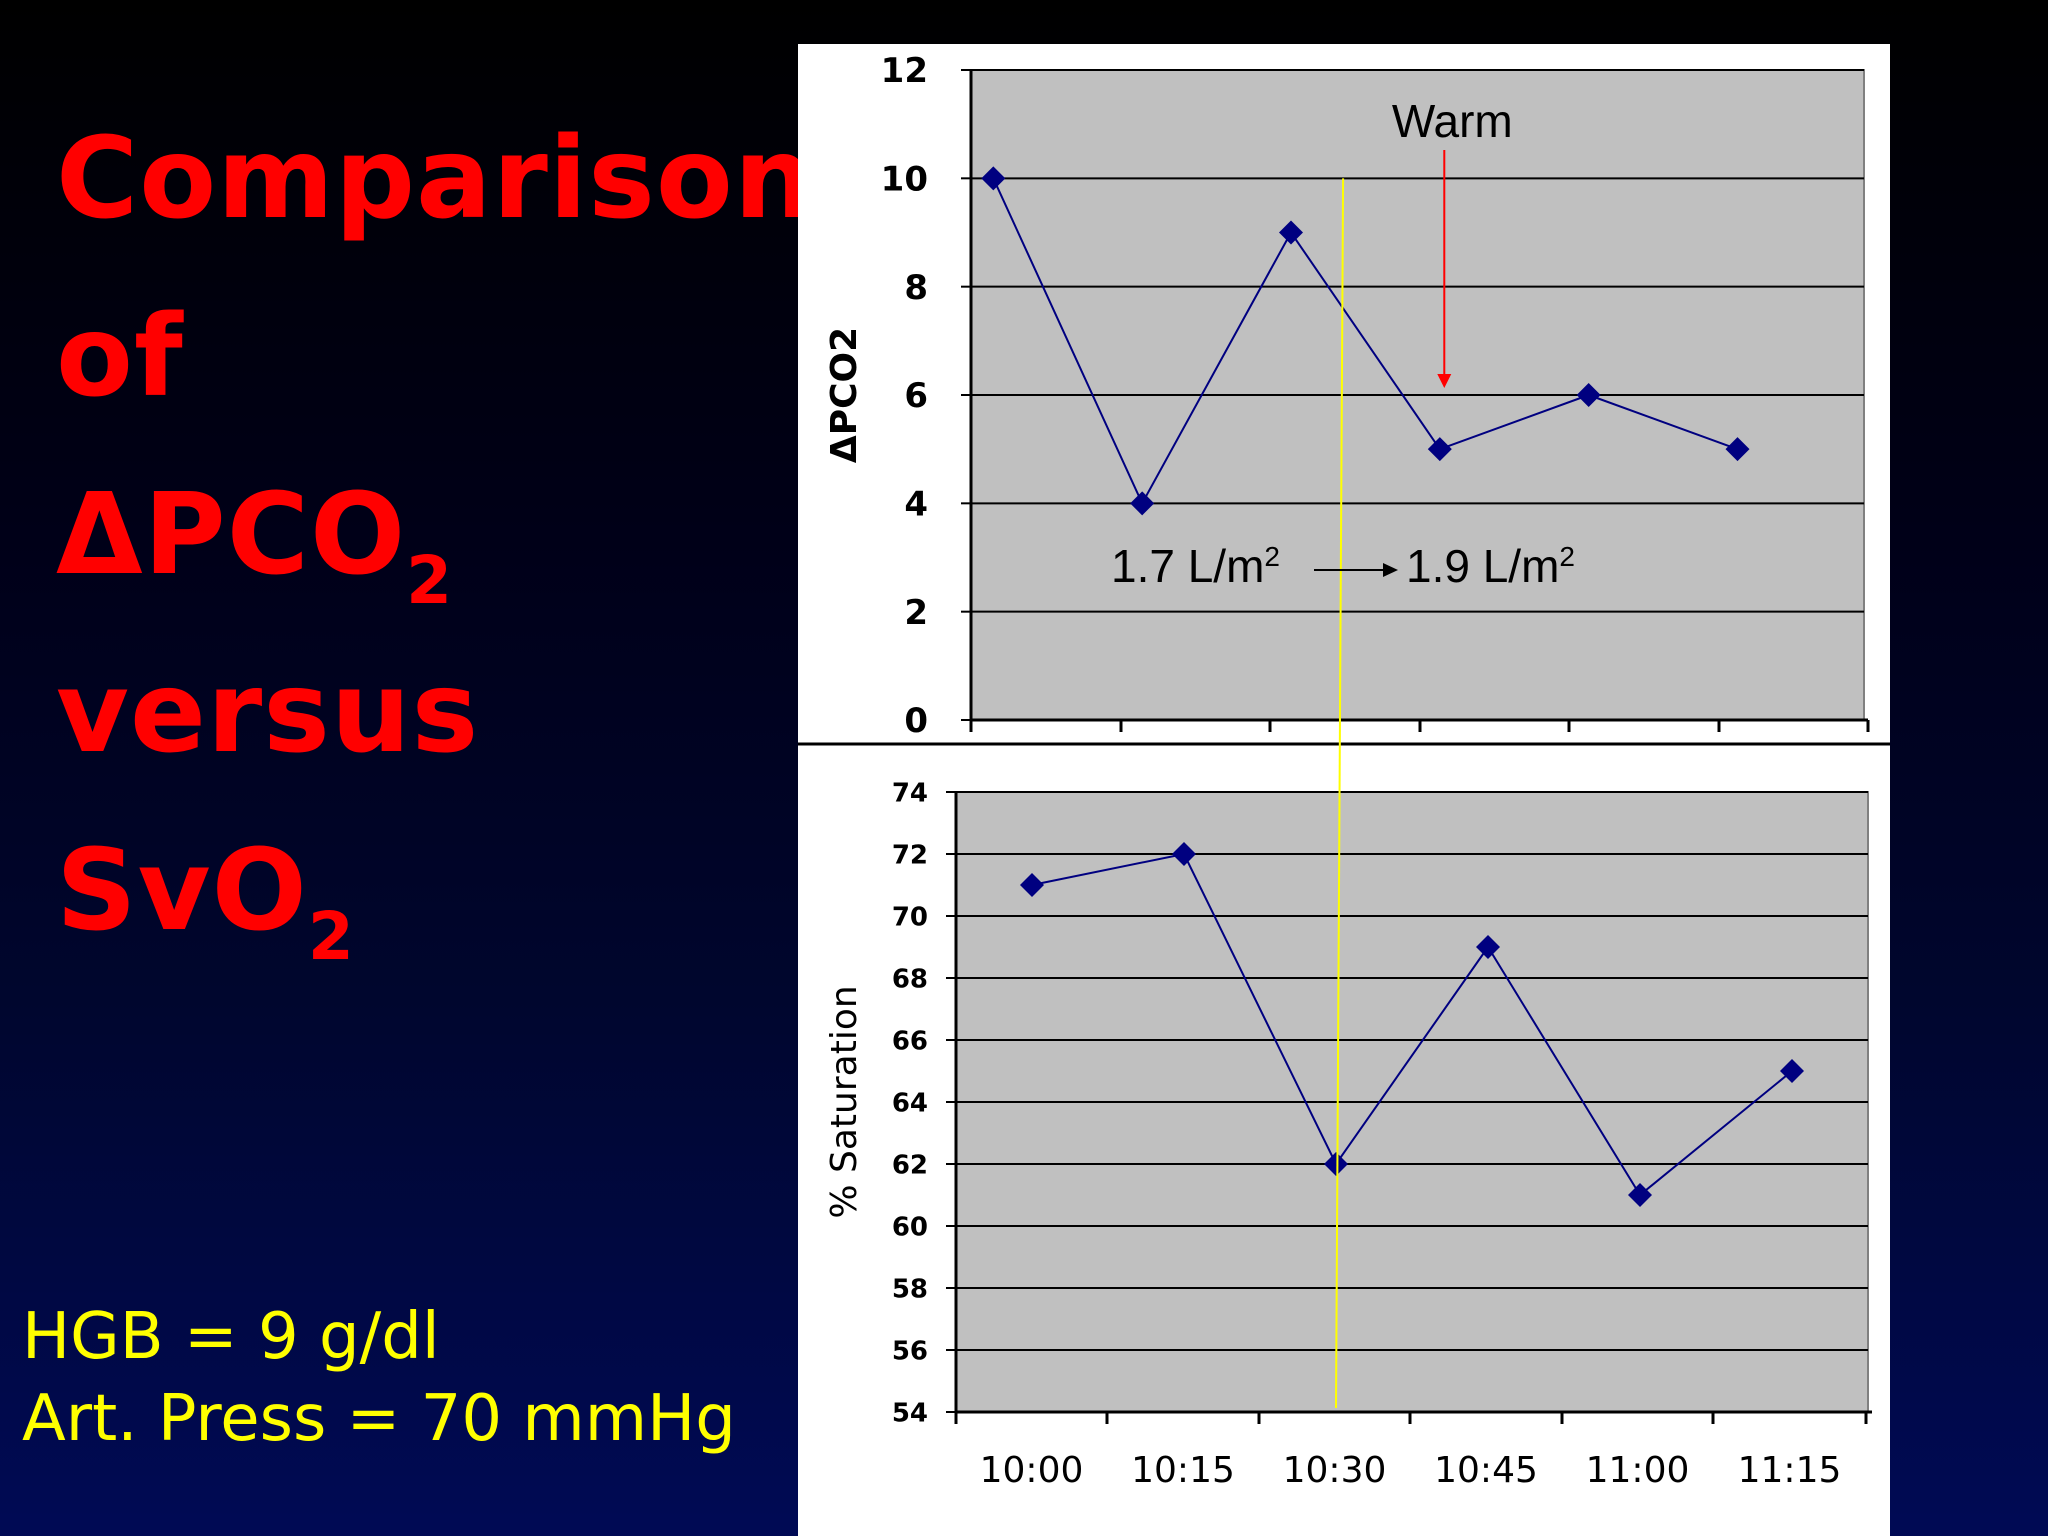 The height and width of the screenshot is (1536, 2048). I want to click on y-axis-label: ΔPCO2, so click(844, 395).